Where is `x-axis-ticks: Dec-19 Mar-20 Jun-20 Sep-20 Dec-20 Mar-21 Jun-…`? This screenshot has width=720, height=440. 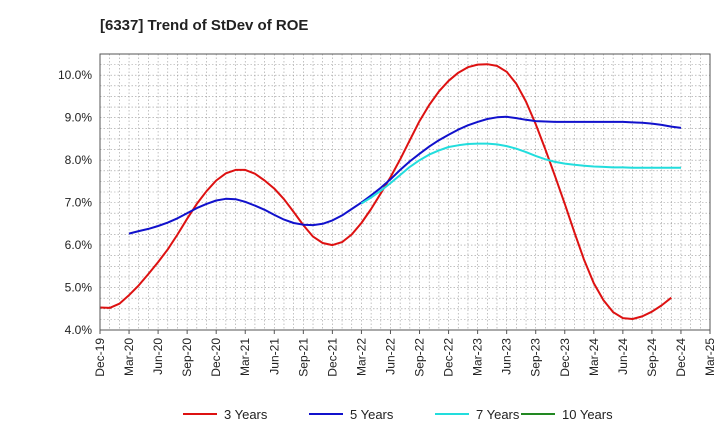
x-axis-ticks: Dec-19 Mar-20 Jun-20 Sep-20 Dec-20 Mar-21 Jun-… is located at coordinates (405, 353).